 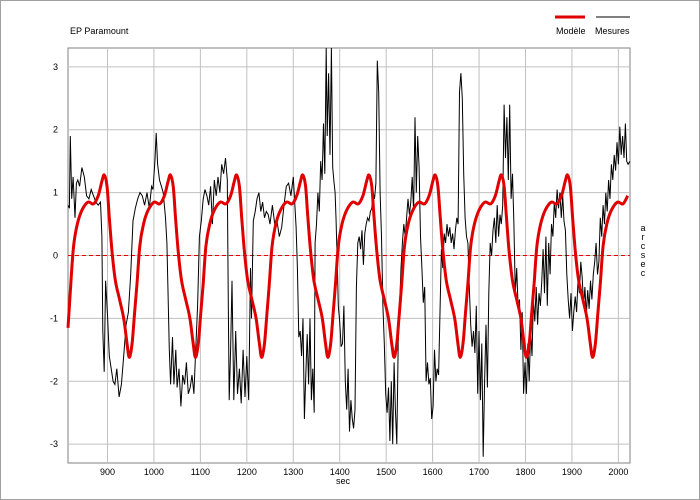 What do you see at coordinates (293, 472) in the screenshot?
I see `x-tick-label: 1300` at bounding box center [293, 472].